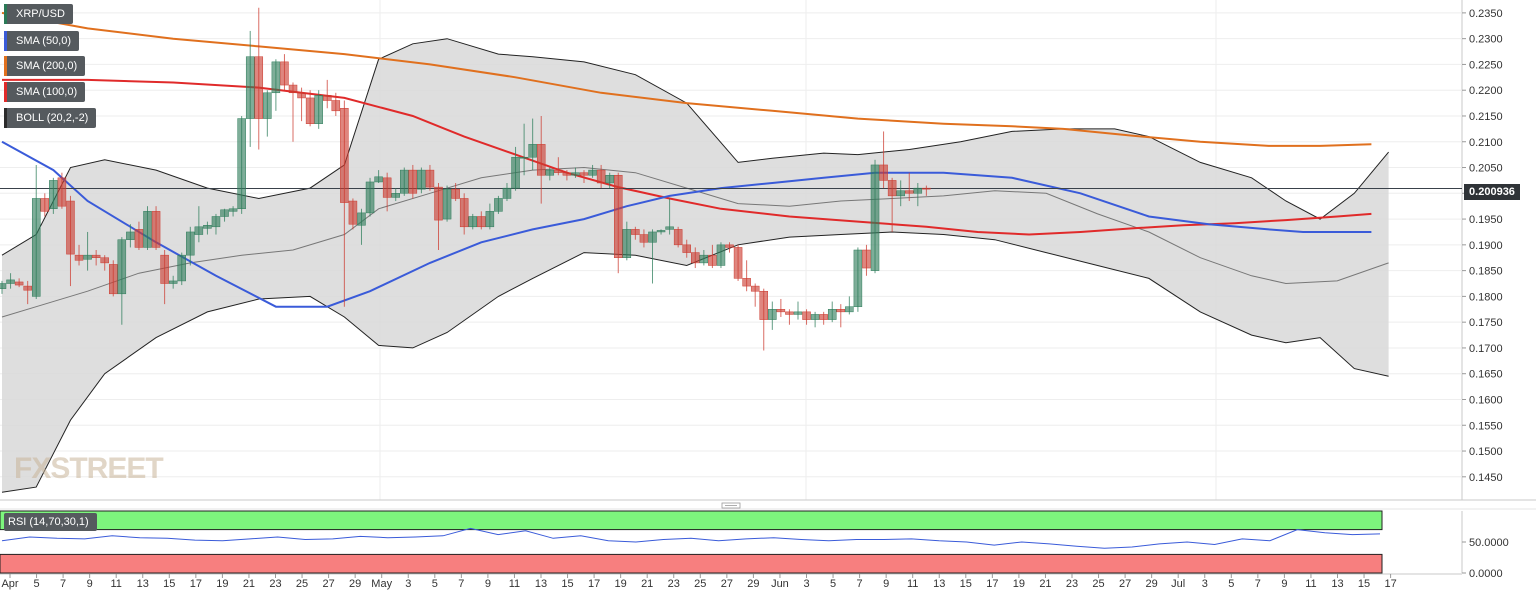 This screenshot has height=596, width=1536. I want to click on y-tick-label: 0.1500, so click(1486, 452).